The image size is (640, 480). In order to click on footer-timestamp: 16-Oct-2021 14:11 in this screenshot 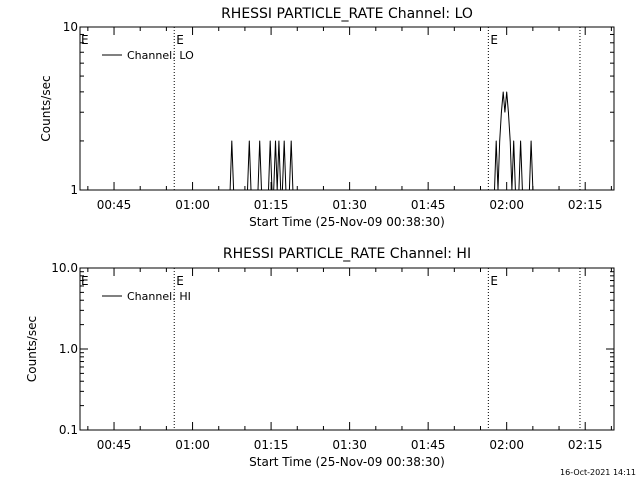, I will do `click(598, 472)`.